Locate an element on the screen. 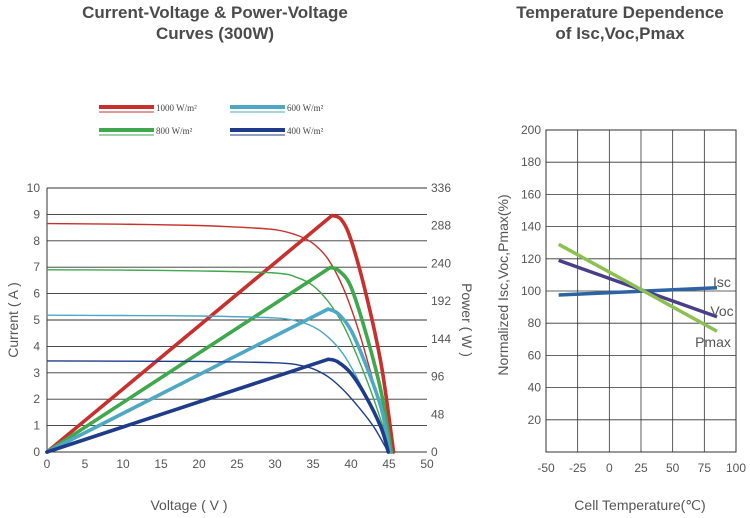 This screenshot has width=750, height=518. temp-chart-title: Temperature Dependence of Isc,Voc,Pmax is located at coordinates (620, 23).